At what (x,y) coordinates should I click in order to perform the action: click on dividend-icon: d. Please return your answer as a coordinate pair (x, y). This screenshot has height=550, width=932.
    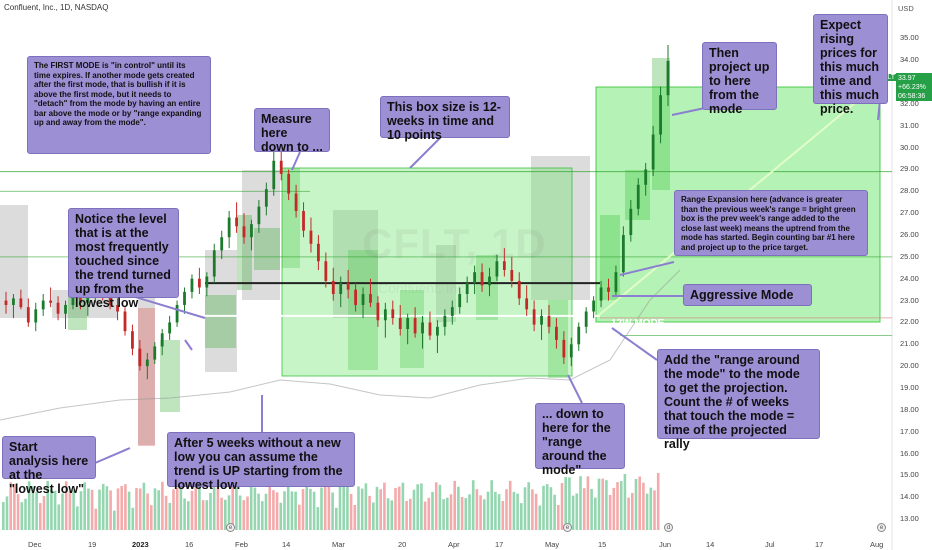
    Looking at the image, I should click on (668, 527).